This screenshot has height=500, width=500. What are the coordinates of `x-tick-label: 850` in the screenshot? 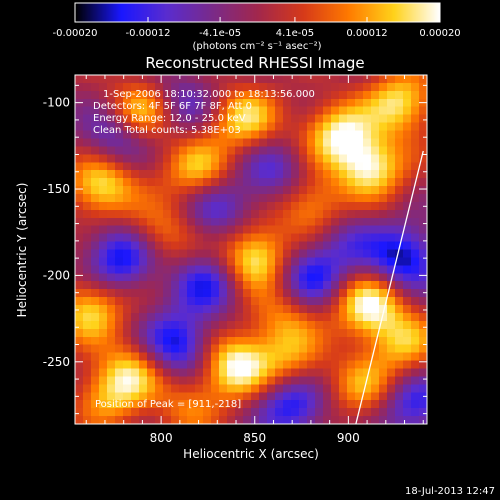 It's located at (254, 438).